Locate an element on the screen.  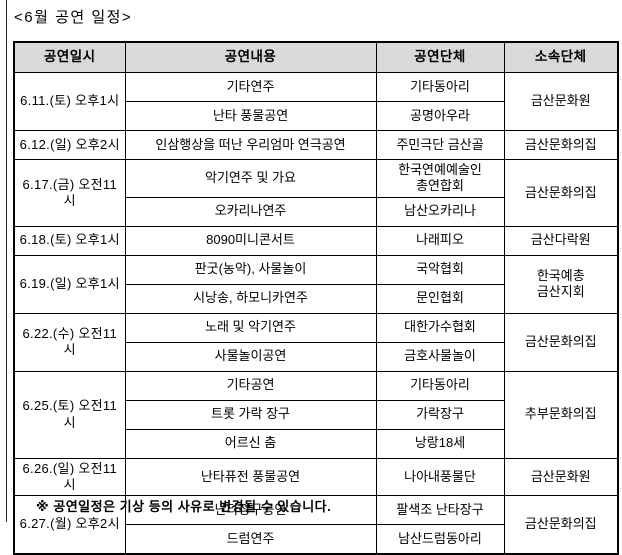
cell-performance-group: 남산오카리나 is located at coordinates (440, 211).